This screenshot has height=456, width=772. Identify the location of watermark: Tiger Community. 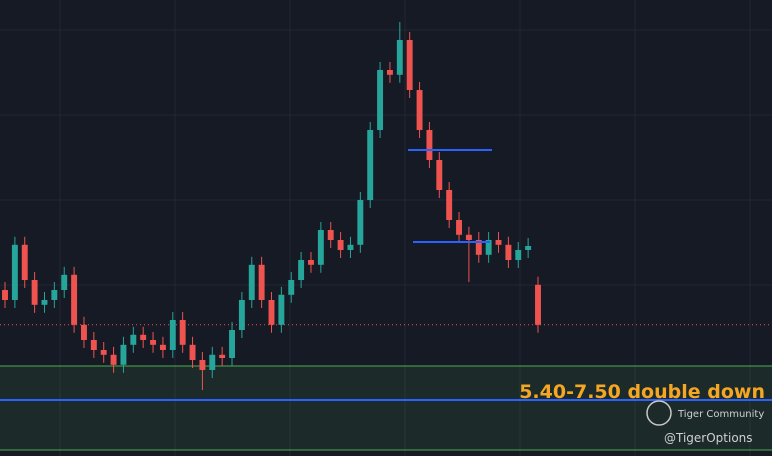
(720, 414).